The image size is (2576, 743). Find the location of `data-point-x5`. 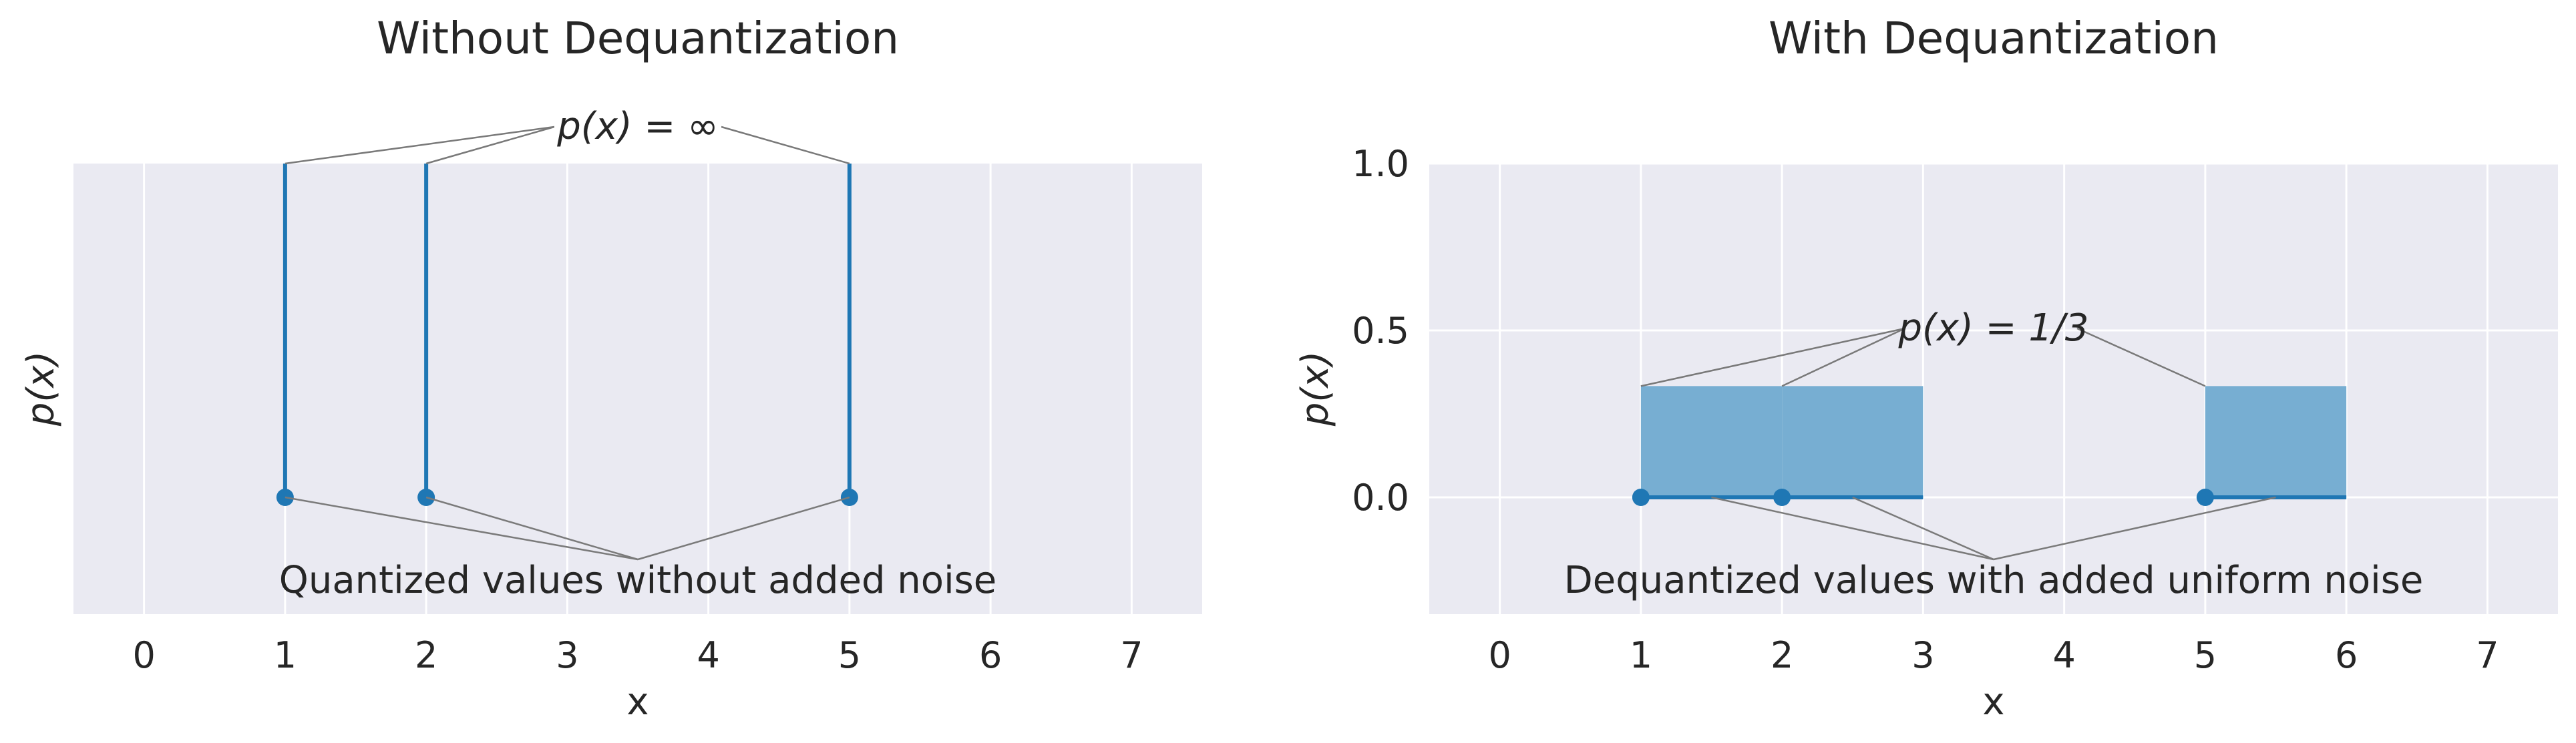

data-point-x5 is located at coordinates (2205, 497).